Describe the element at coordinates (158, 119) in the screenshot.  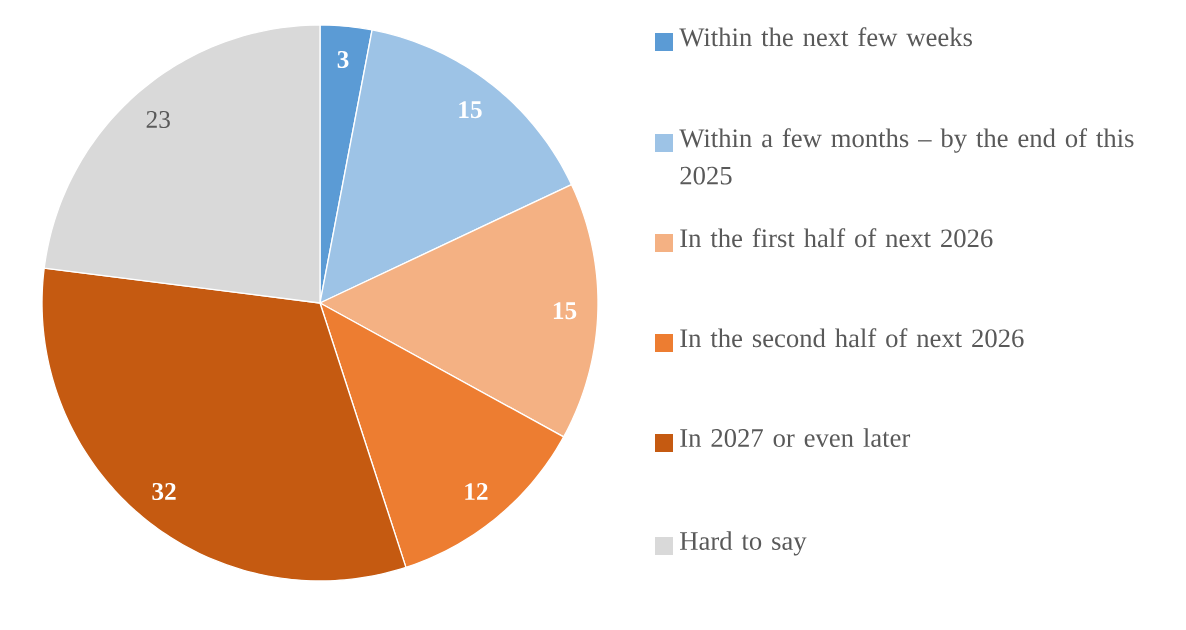
I see `data-label: 23` at that location.